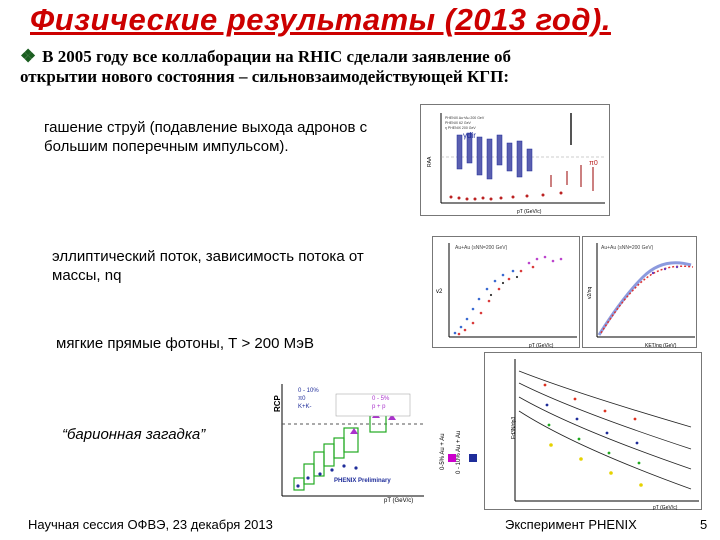 The width and height of the screenshot is (720, 540). I want to click on raa-legend-3: η PHENIX 200 GeV, so click(460, 128).